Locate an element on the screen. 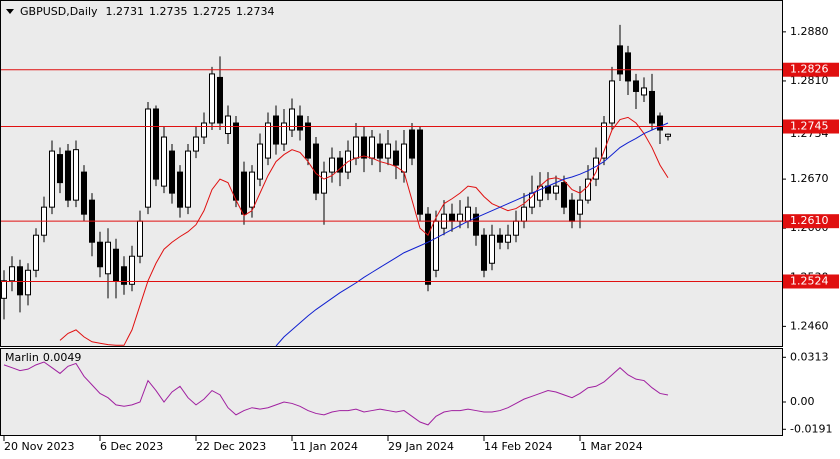 The image size is (840, 459). y-tick-label: 1.2810 is located at coordinates (809, 80).